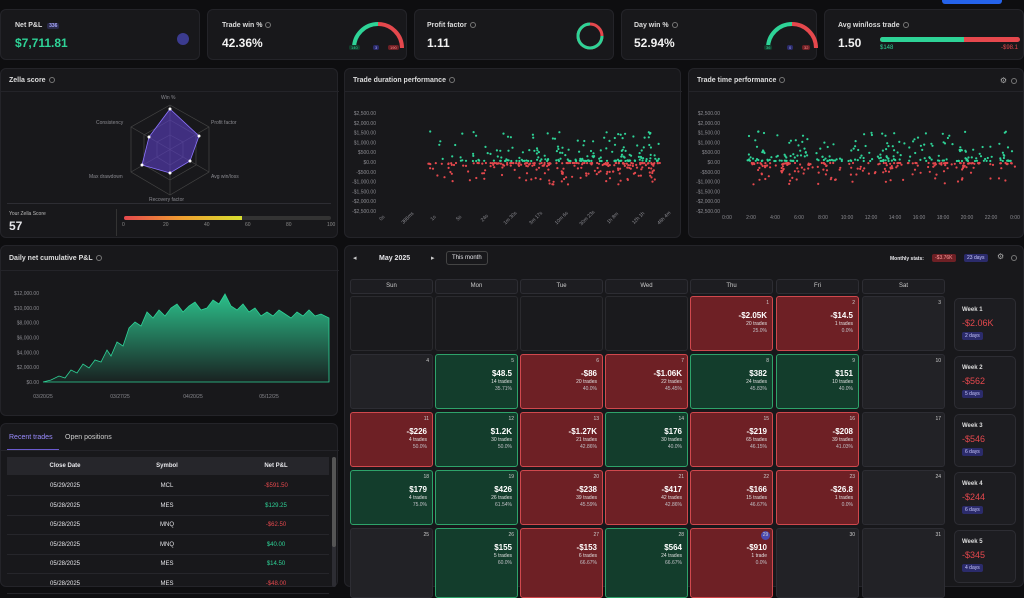 The image size is (1024, 598). I want to click on day-pl: -$14.5, so click(841, 315).